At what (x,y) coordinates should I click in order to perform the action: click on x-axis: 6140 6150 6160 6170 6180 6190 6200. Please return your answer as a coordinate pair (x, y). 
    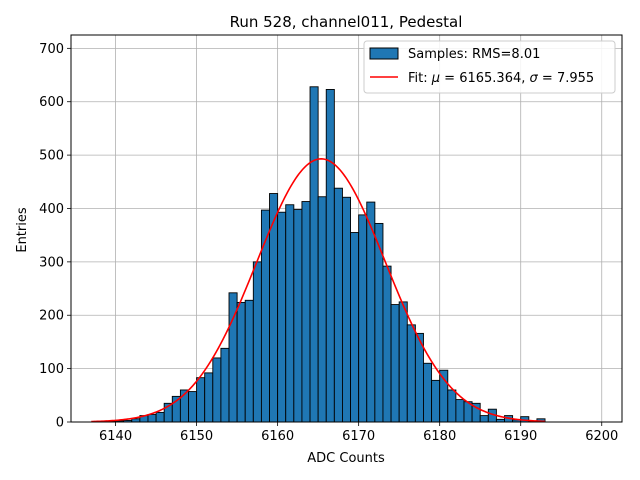
    Looking at the image, I should click on (358, 433).